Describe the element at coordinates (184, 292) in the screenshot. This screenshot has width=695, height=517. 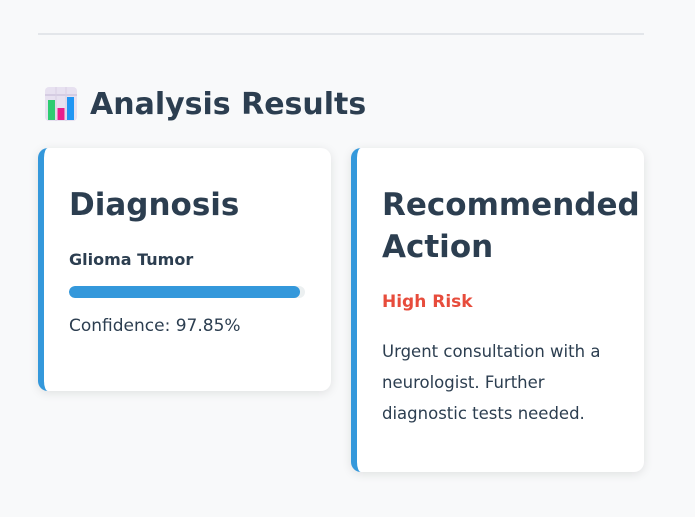
I see `confidence-progress-fill` at that location.